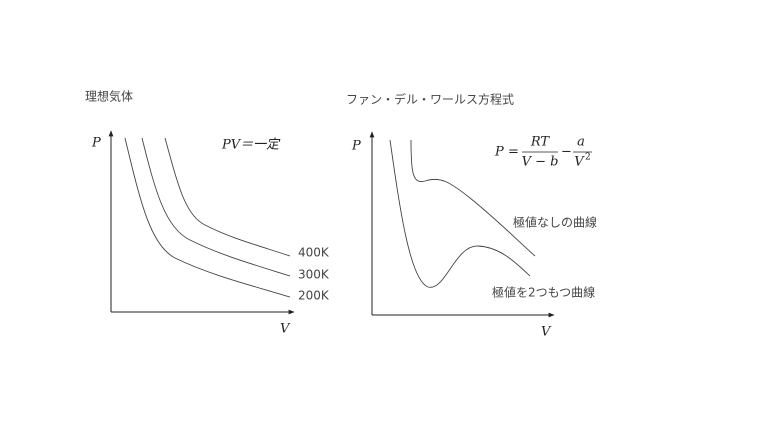 The width and height of the screenshot is (768, 432). Describe the element at coordinates (579, 162) in the screenshot. I see `eq-part: V` at that location.